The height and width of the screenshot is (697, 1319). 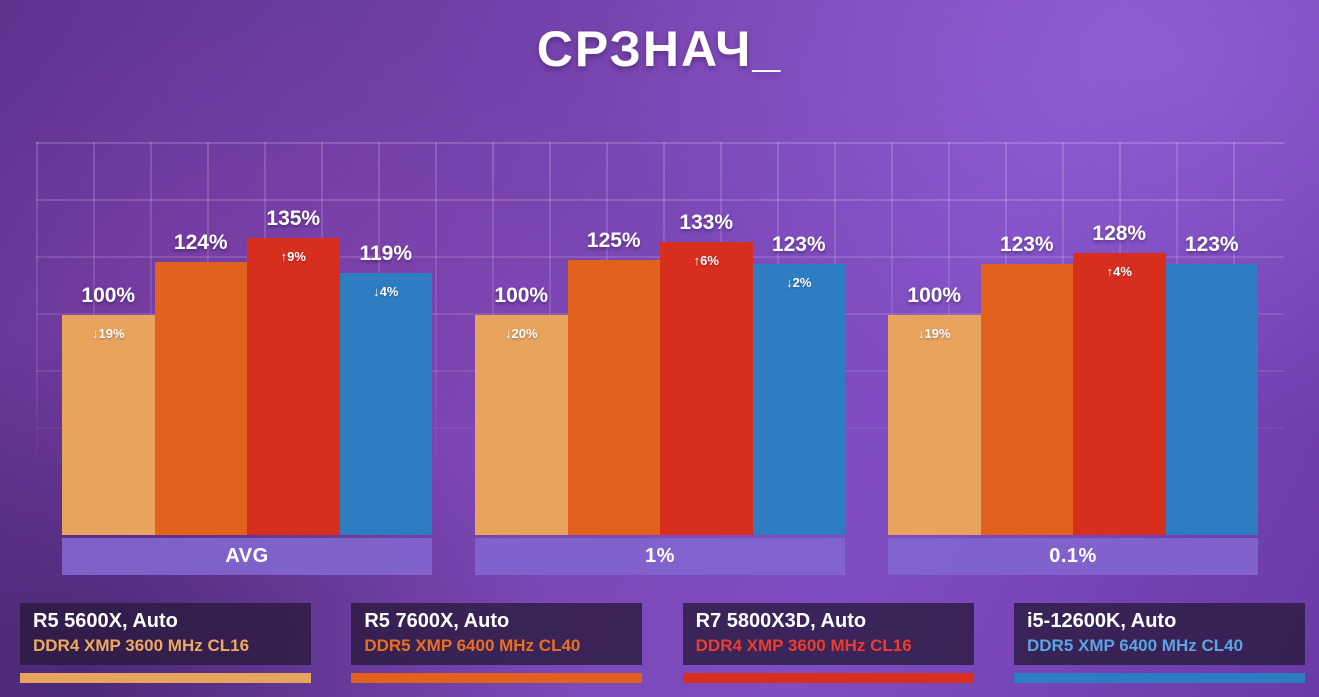 What do you see at coordinates (247, 556) in the screenshot?
I see `group-label-avg: AVG` at bounding box center [247, 556].